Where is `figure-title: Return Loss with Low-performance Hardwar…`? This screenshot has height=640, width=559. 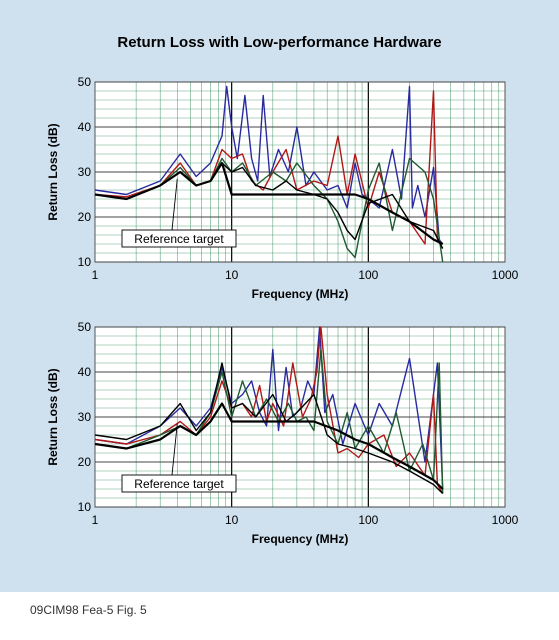
figure-title: Return Loss with Low-performance Hardwar… is located at coordinates (279, 42).